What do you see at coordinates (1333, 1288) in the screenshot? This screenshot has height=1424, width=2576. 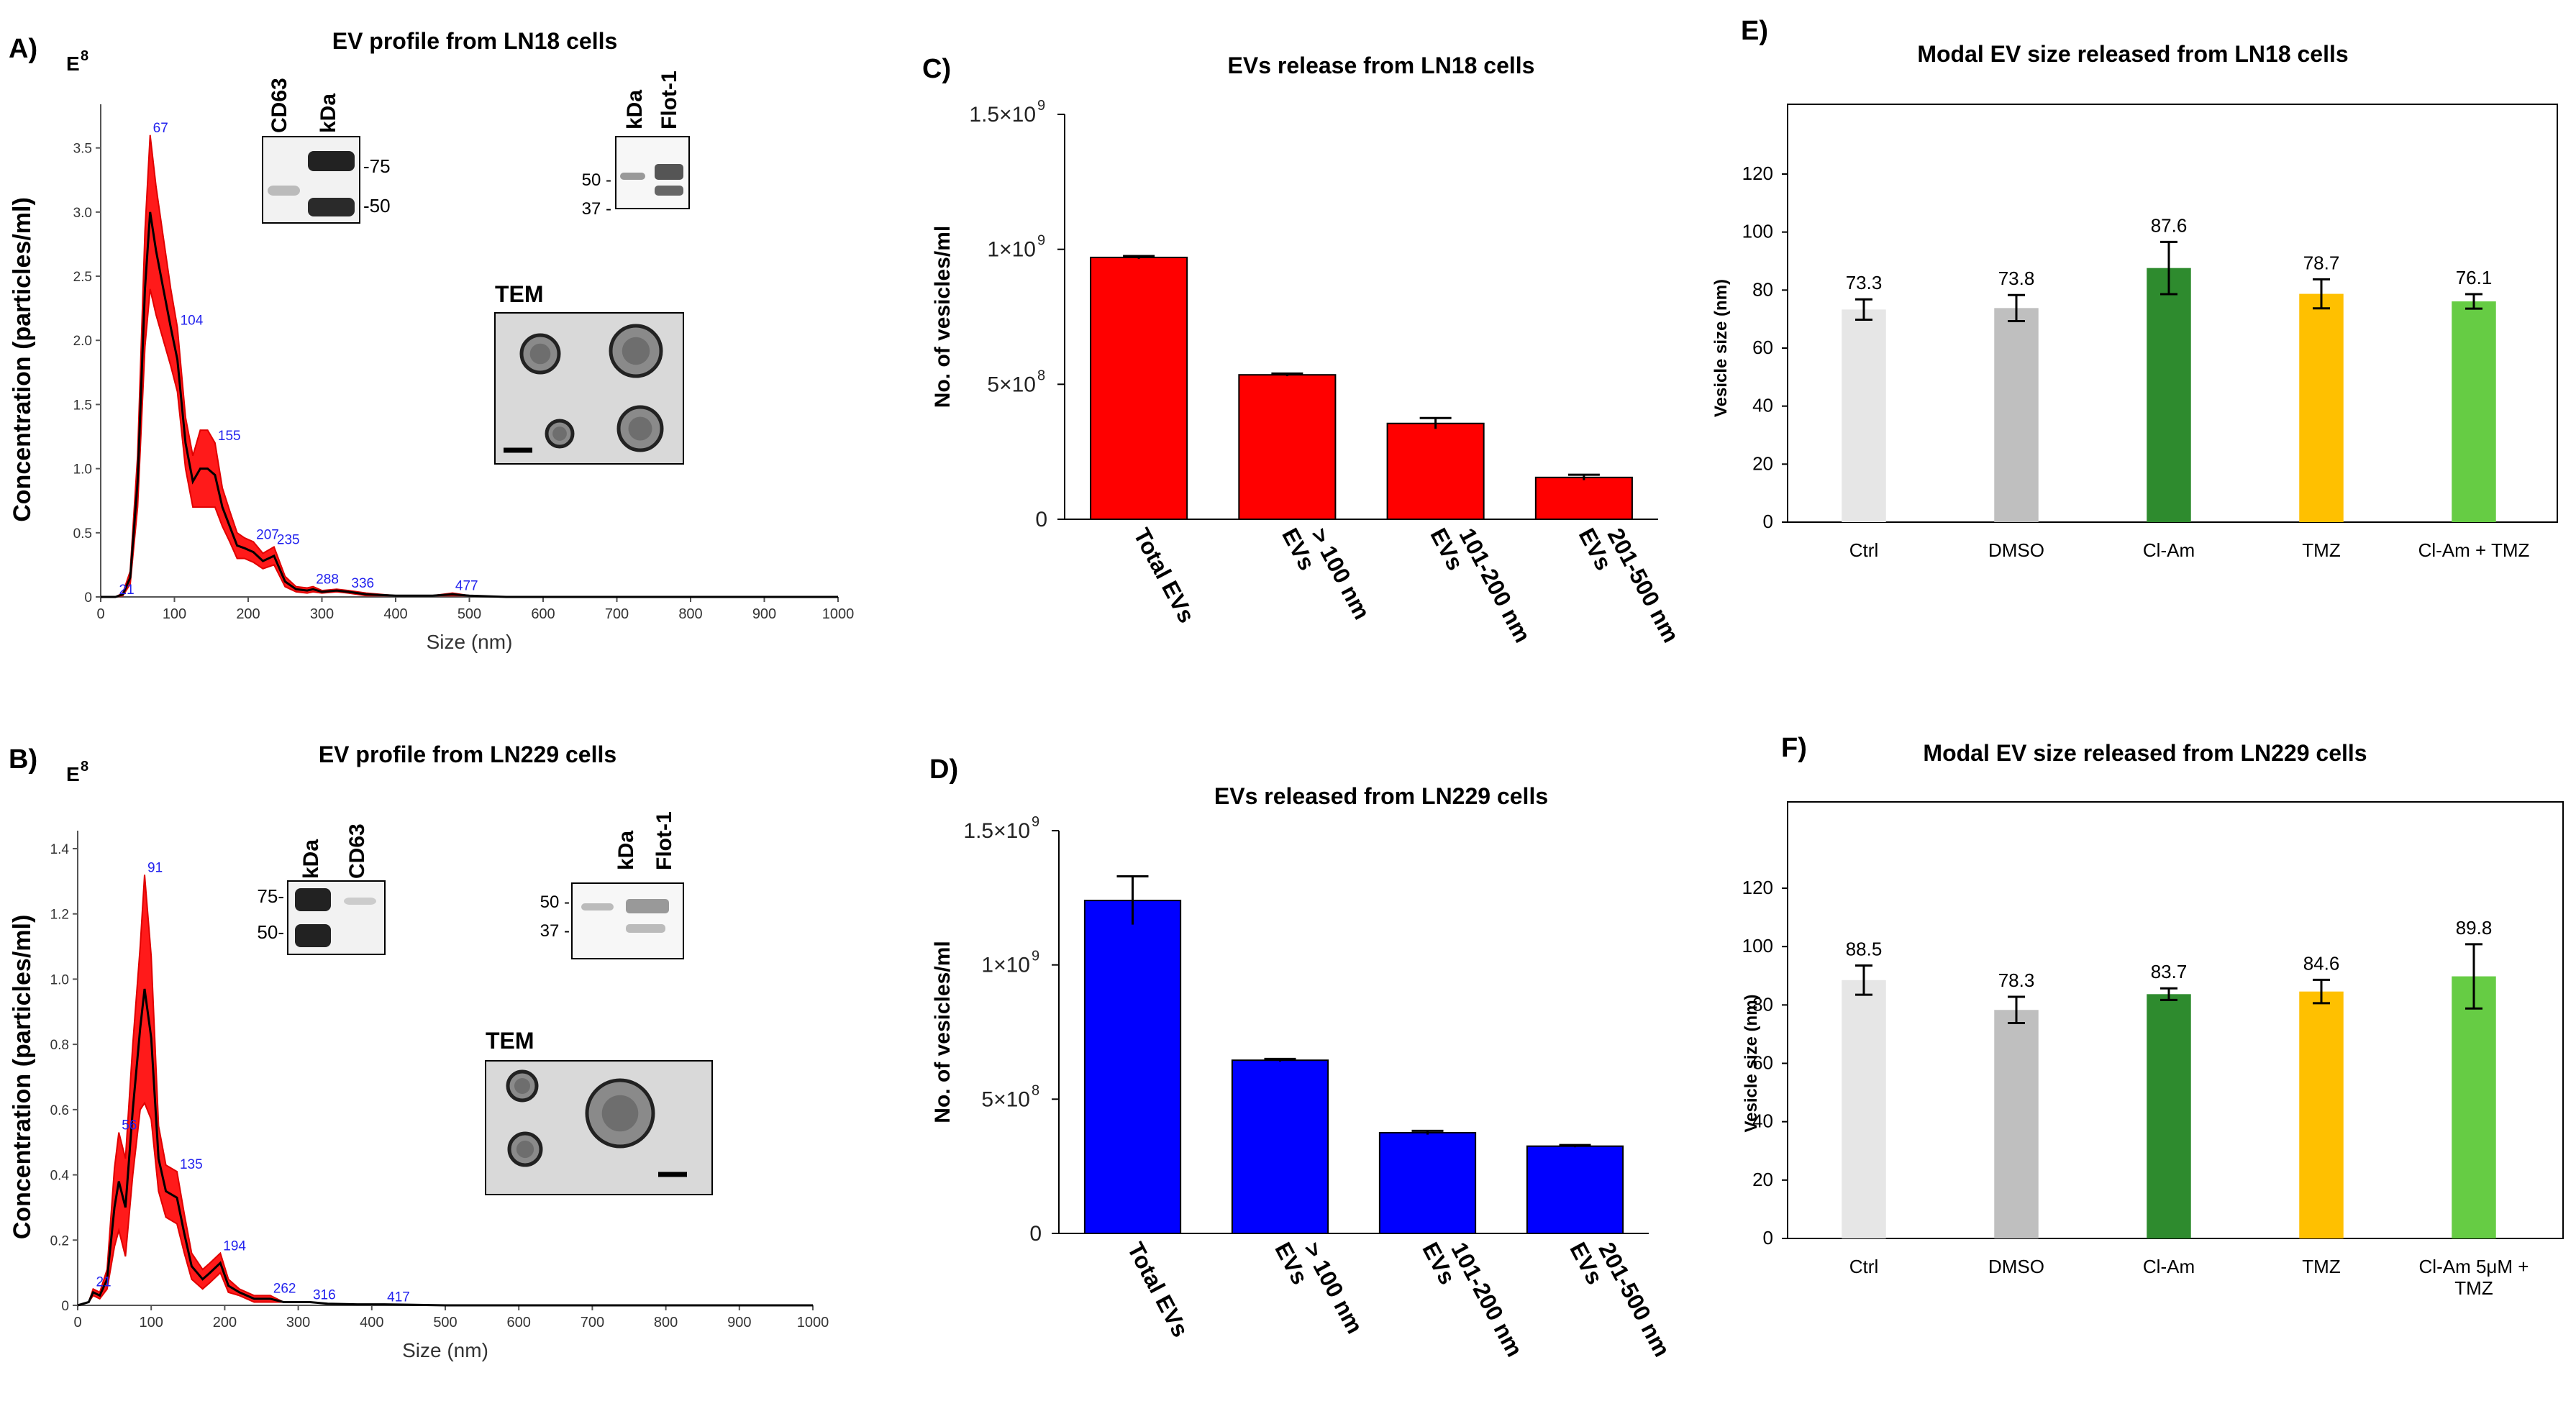 I see `category-label: > 100 nm` at bounding box center [1333, 1288].